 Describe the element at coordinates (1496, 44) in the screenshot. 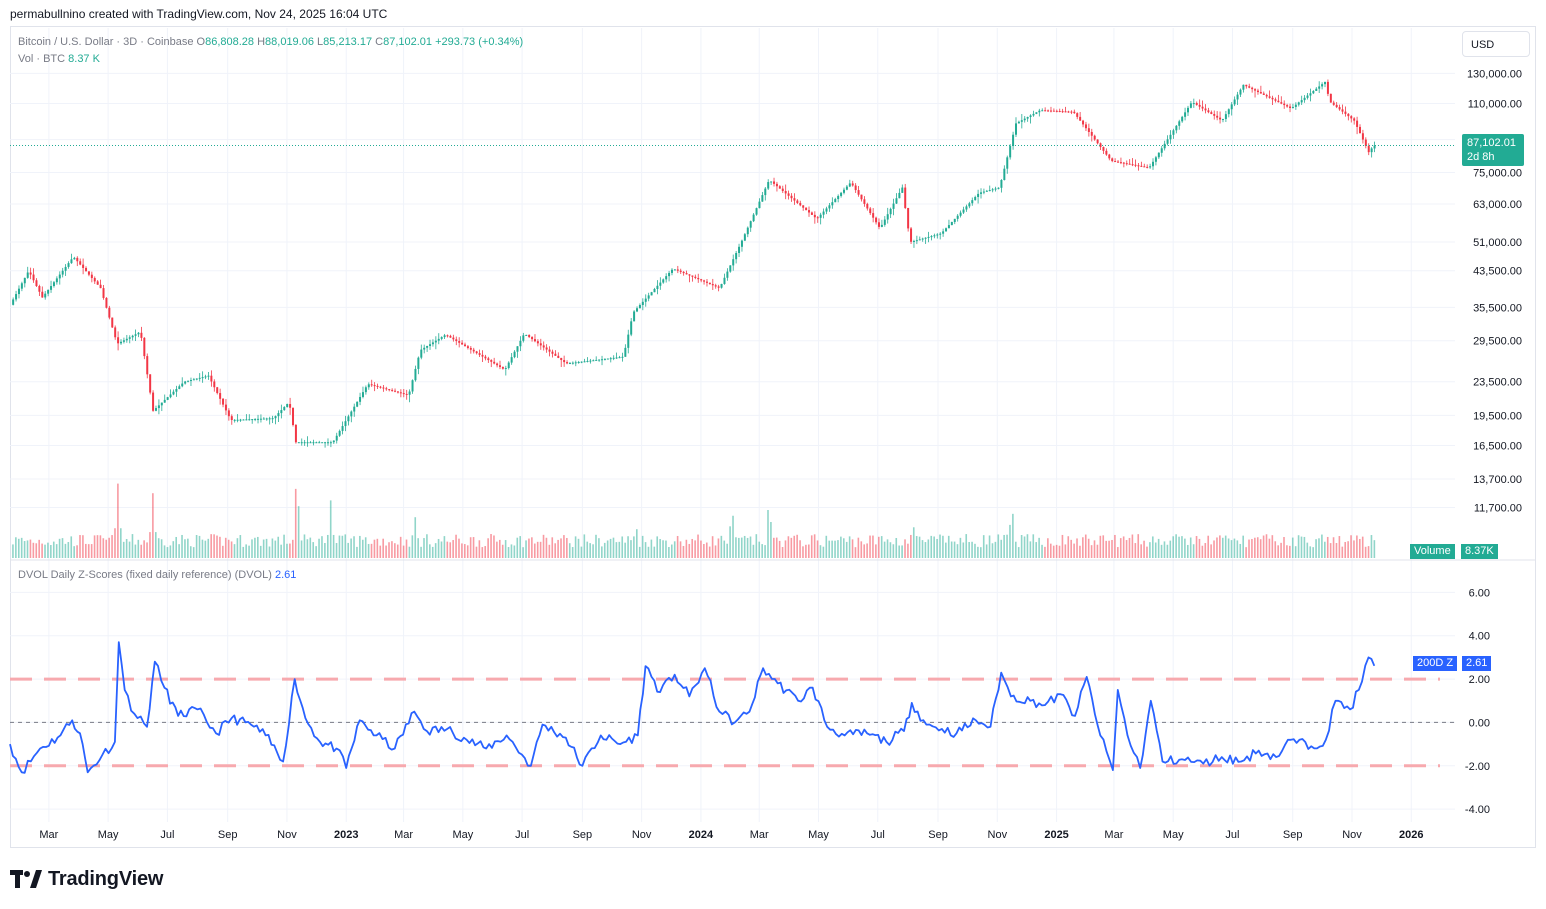

I see `currency-button: USD` at that location.